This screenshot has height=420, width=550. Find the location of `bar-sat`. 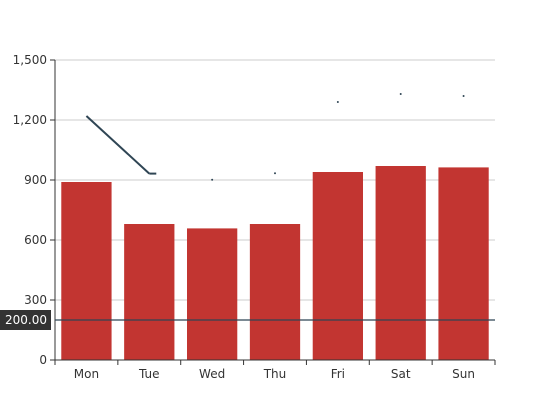

bar-sat is located at coordinates (400, 263).